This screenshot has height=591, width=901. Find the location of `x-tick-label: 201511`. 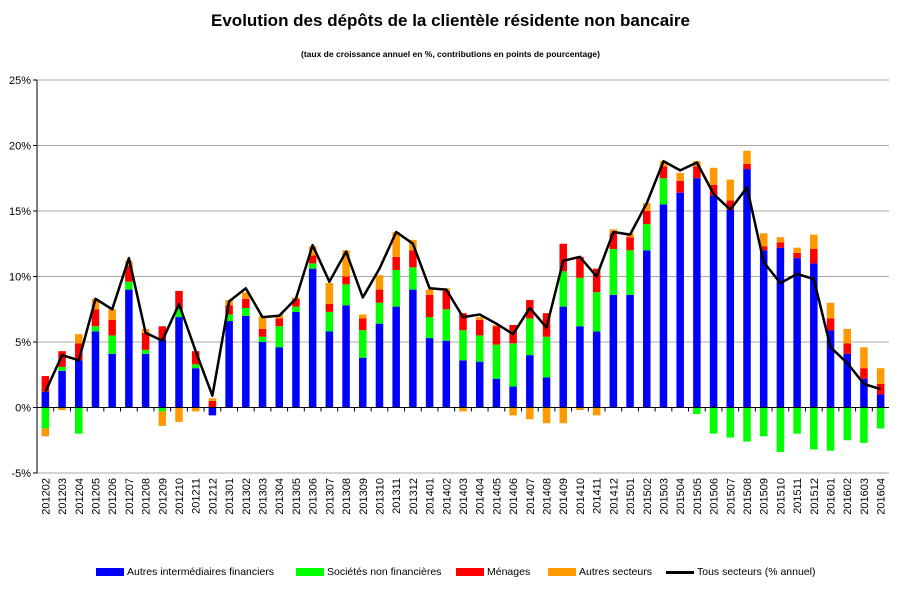

x-tick-label: 201511 is located at coordinates (798, 496).